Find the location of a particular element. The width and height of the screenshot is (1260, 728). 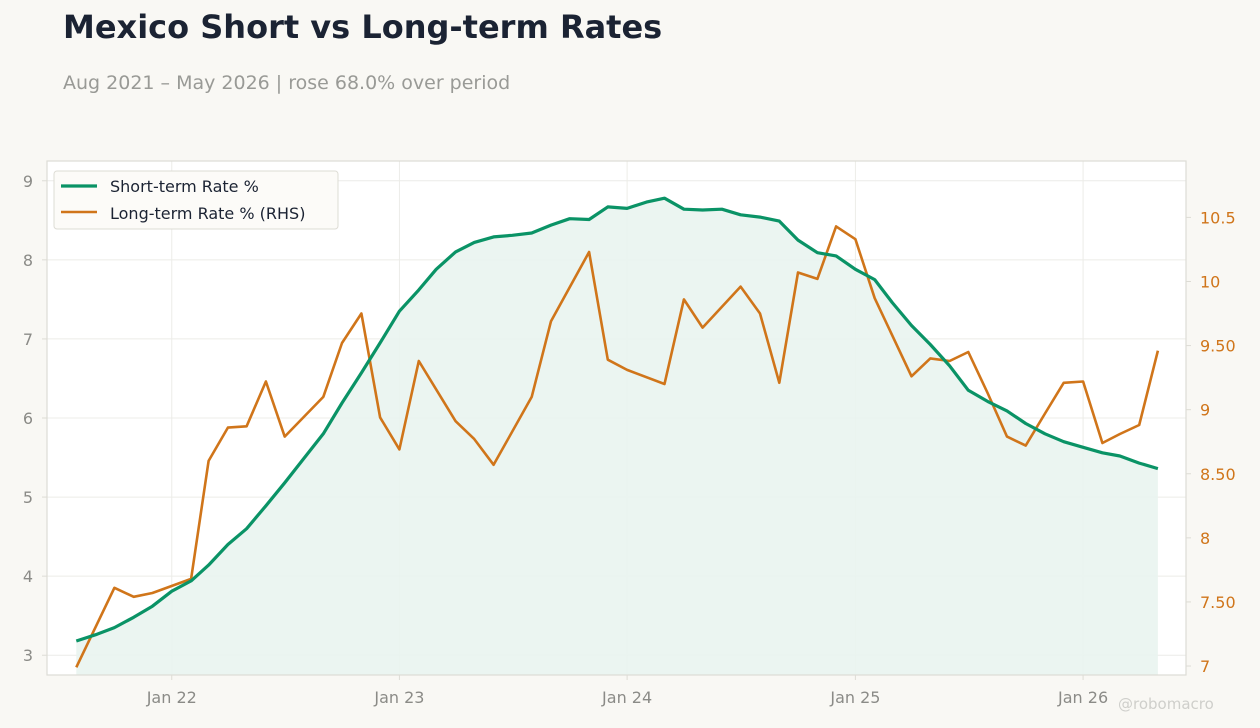

right-tick-label: 9 is located at coordinates (1205, 410).